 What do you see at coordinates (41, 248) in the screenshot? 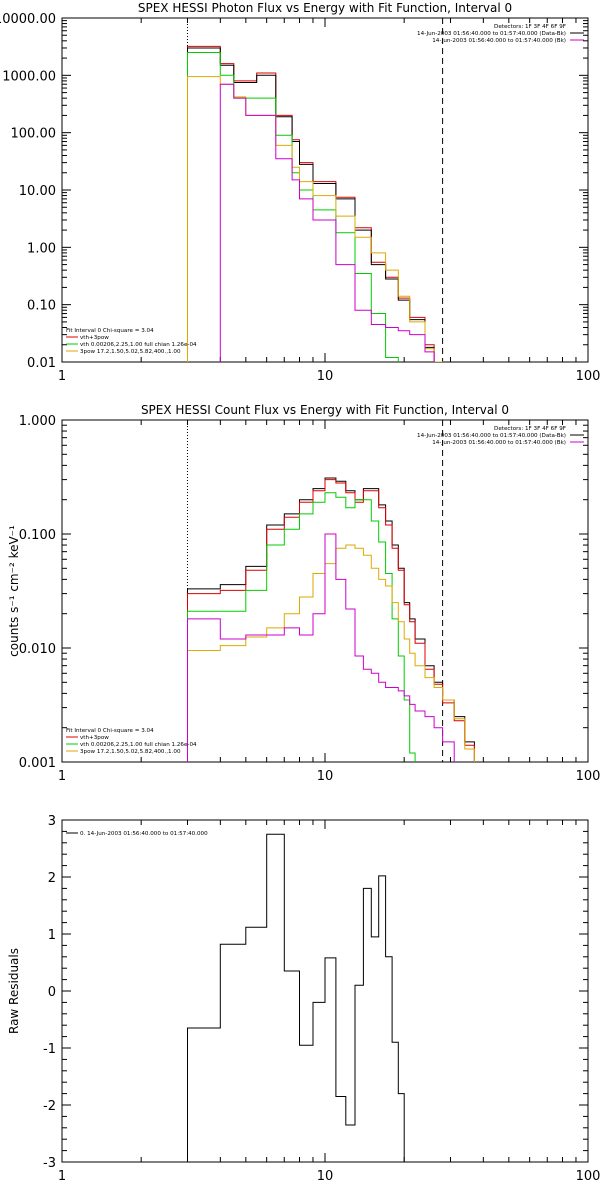
I see `y-tick-label: 1.00` at bounding box center [41, 248].